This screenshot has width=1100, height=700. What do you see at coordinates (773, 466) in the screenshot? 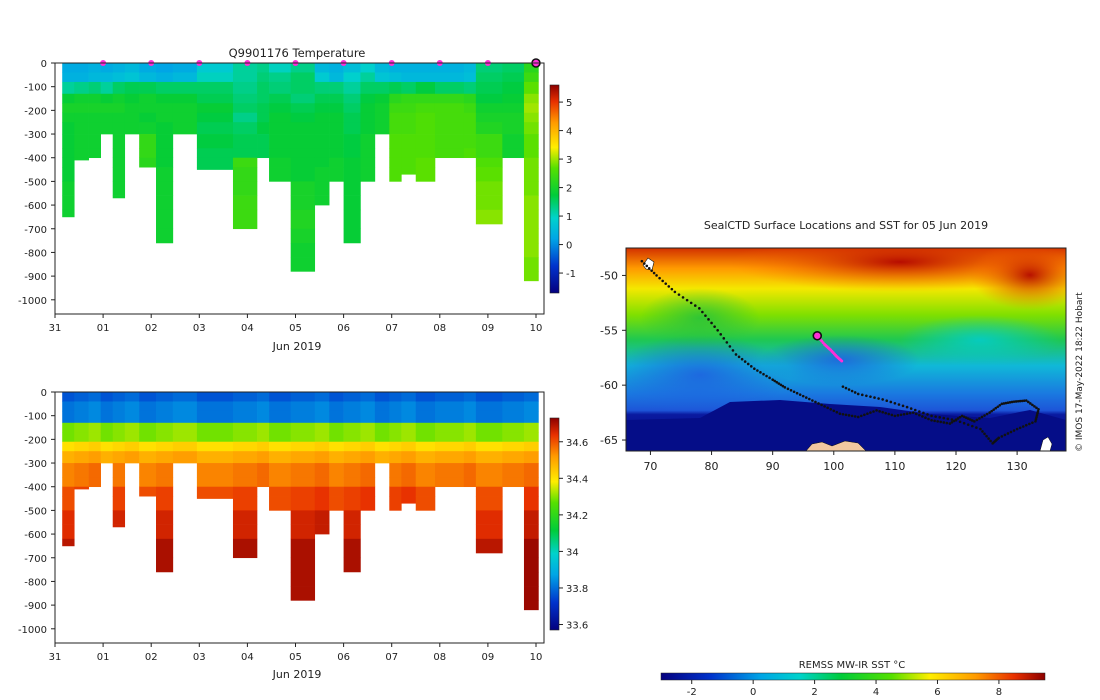
I see `lon-tick-label: 90` at bounding box center [773, 466].